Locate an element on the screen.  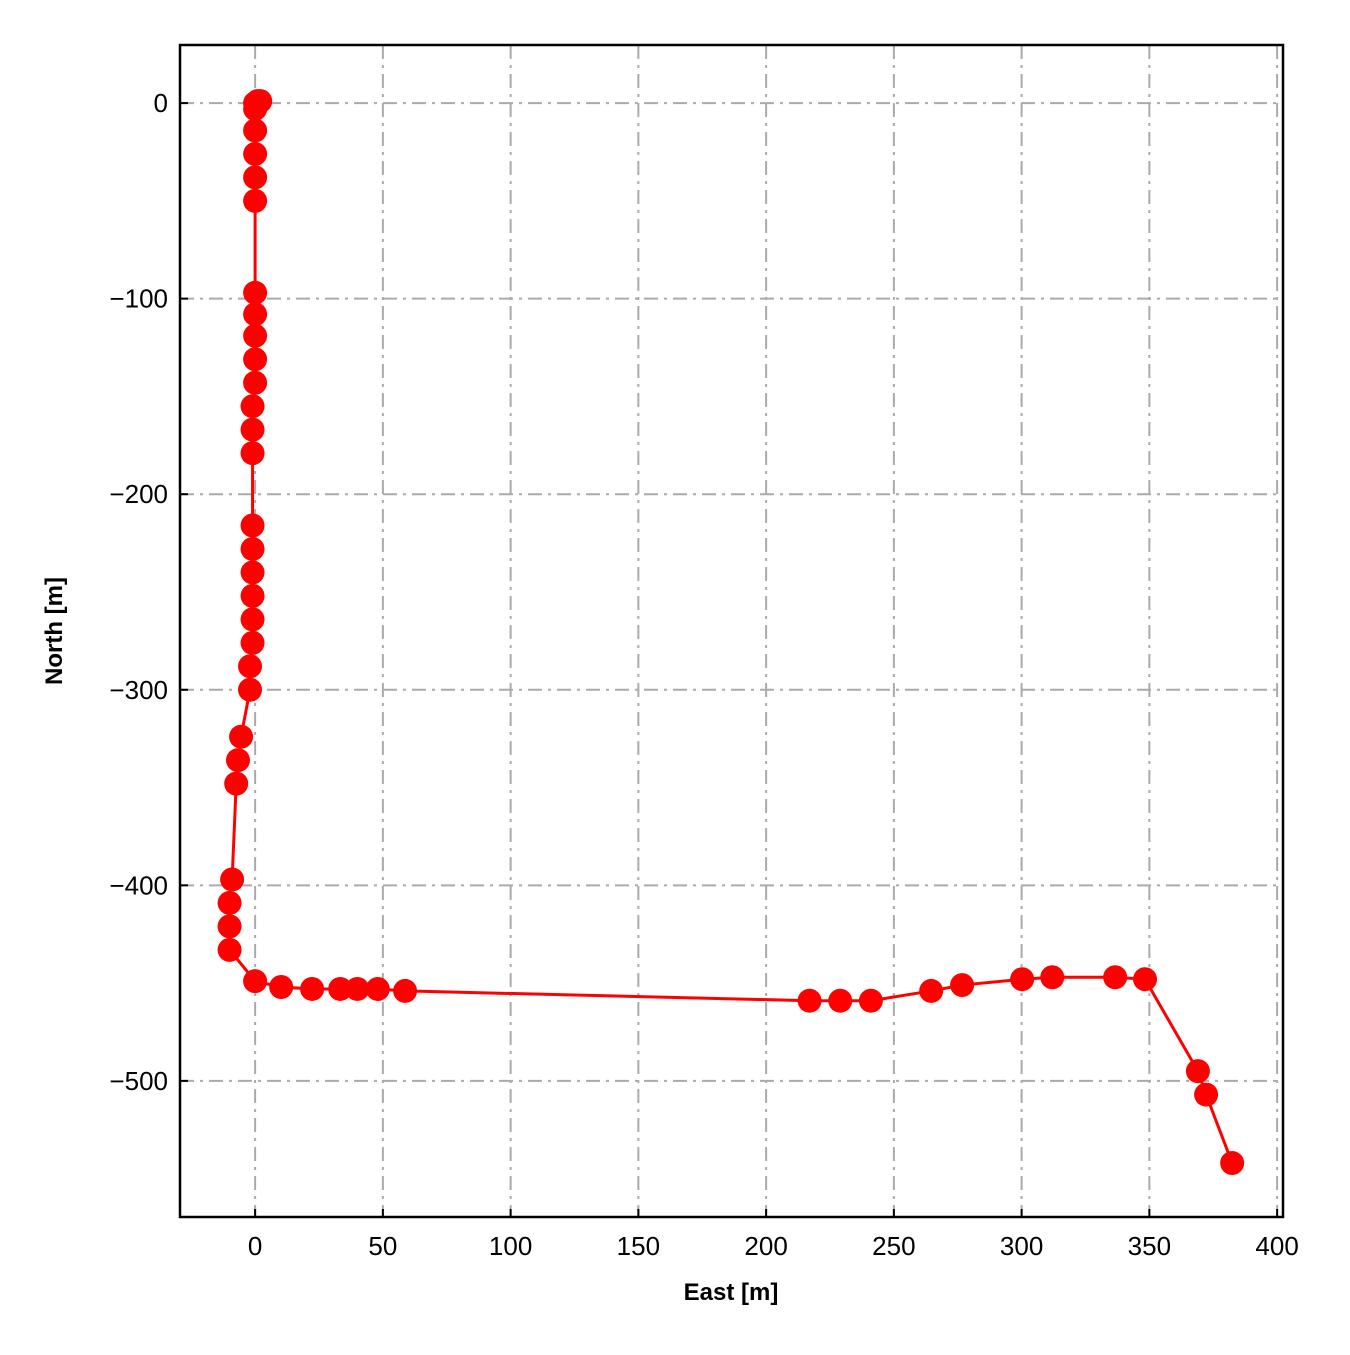
x-tick-label: 200 is located at coordinates (765, 1246).